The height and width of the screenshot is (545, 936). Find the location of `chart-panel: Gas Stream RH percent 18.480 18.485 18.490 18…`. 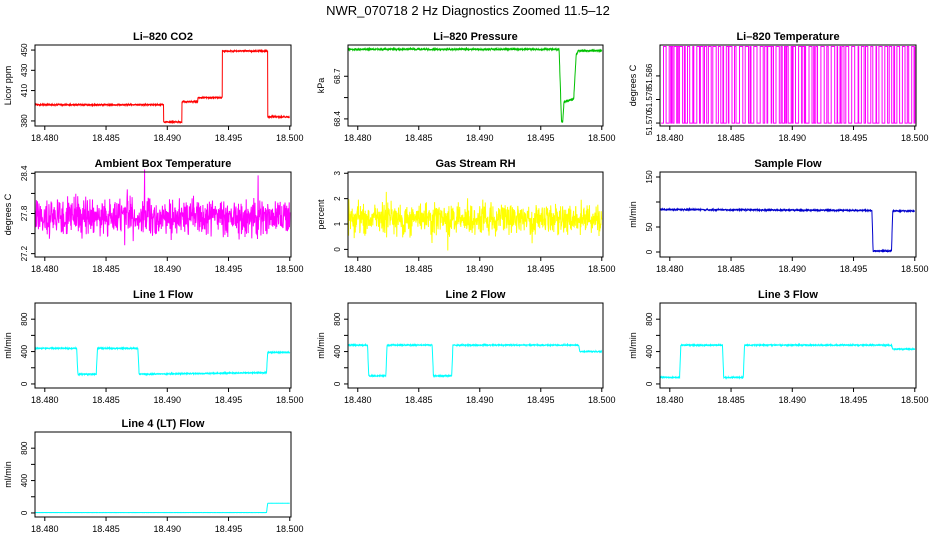

chart-panel: Gas Stream RH percent 18.480 18.485 18.490 18… is located at coordinates (466, 216).